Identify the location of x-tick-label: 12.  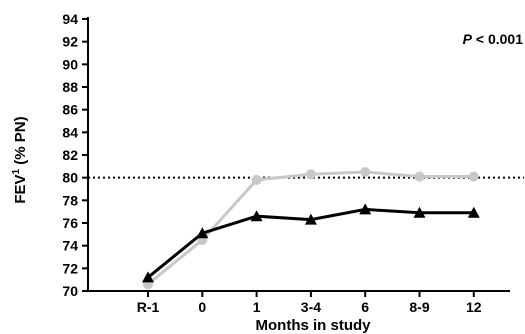
(474, 307).